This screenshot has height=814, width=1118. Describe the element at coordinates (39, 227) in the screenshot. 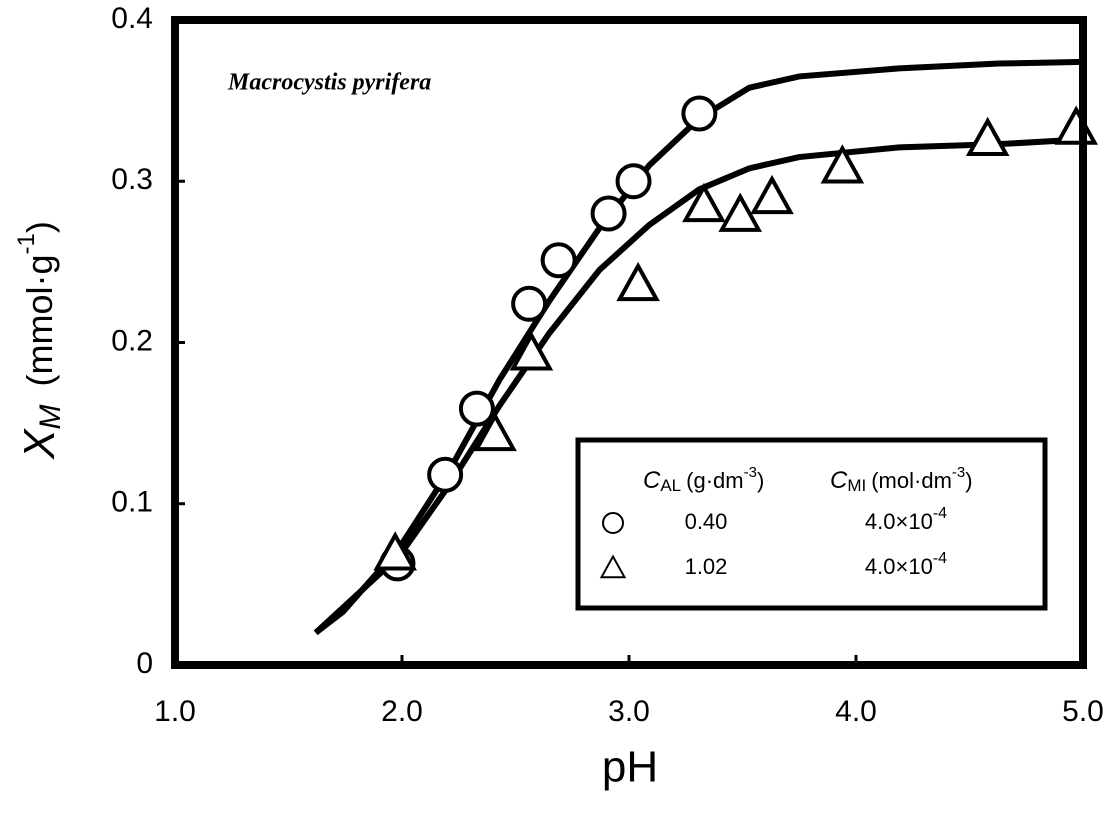

I see `y-label-close: )` at that location.